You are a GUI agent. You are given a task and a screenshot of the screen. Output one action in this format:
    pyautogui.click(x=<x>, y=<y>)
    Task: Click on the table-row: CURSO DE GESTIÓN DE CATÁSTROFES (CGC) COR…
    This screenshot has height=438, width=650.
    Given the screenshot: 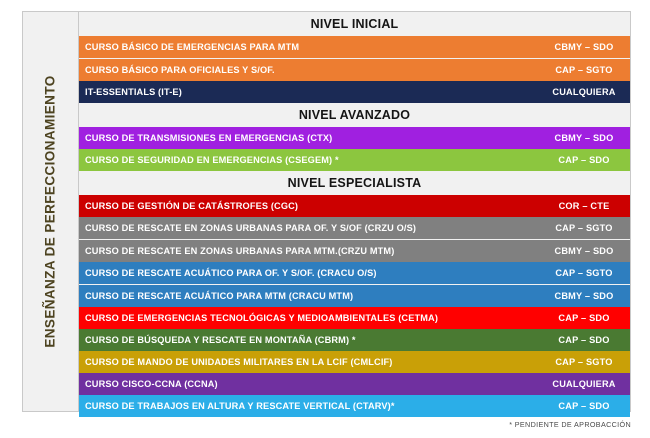 What is the action you would take?
    pyautogui.click(x=354, y=206)
    